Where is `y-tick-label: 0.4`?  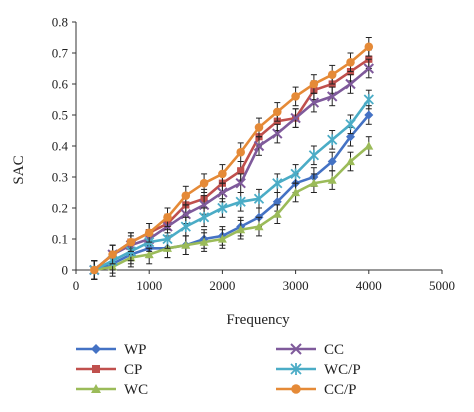 y-tick-label: 0.4 is located at coordinates (60, 146).